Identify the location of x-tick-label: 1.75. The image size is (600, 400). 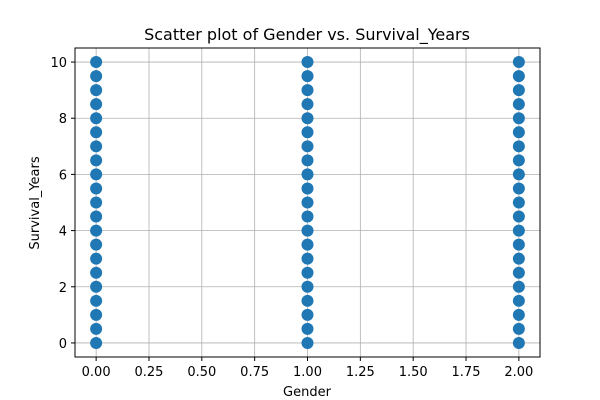
(466, 372).